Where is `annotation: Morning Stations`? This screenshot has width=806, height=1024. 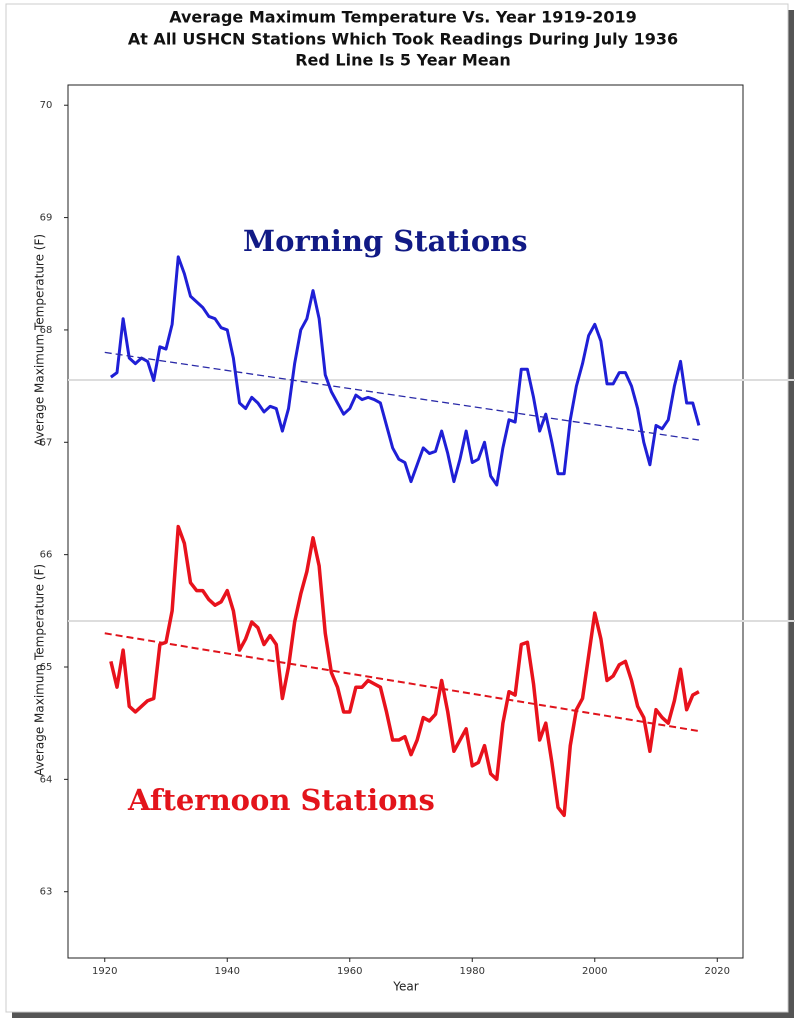 annotation: Morning Stations is located at coordinates (385, 241).